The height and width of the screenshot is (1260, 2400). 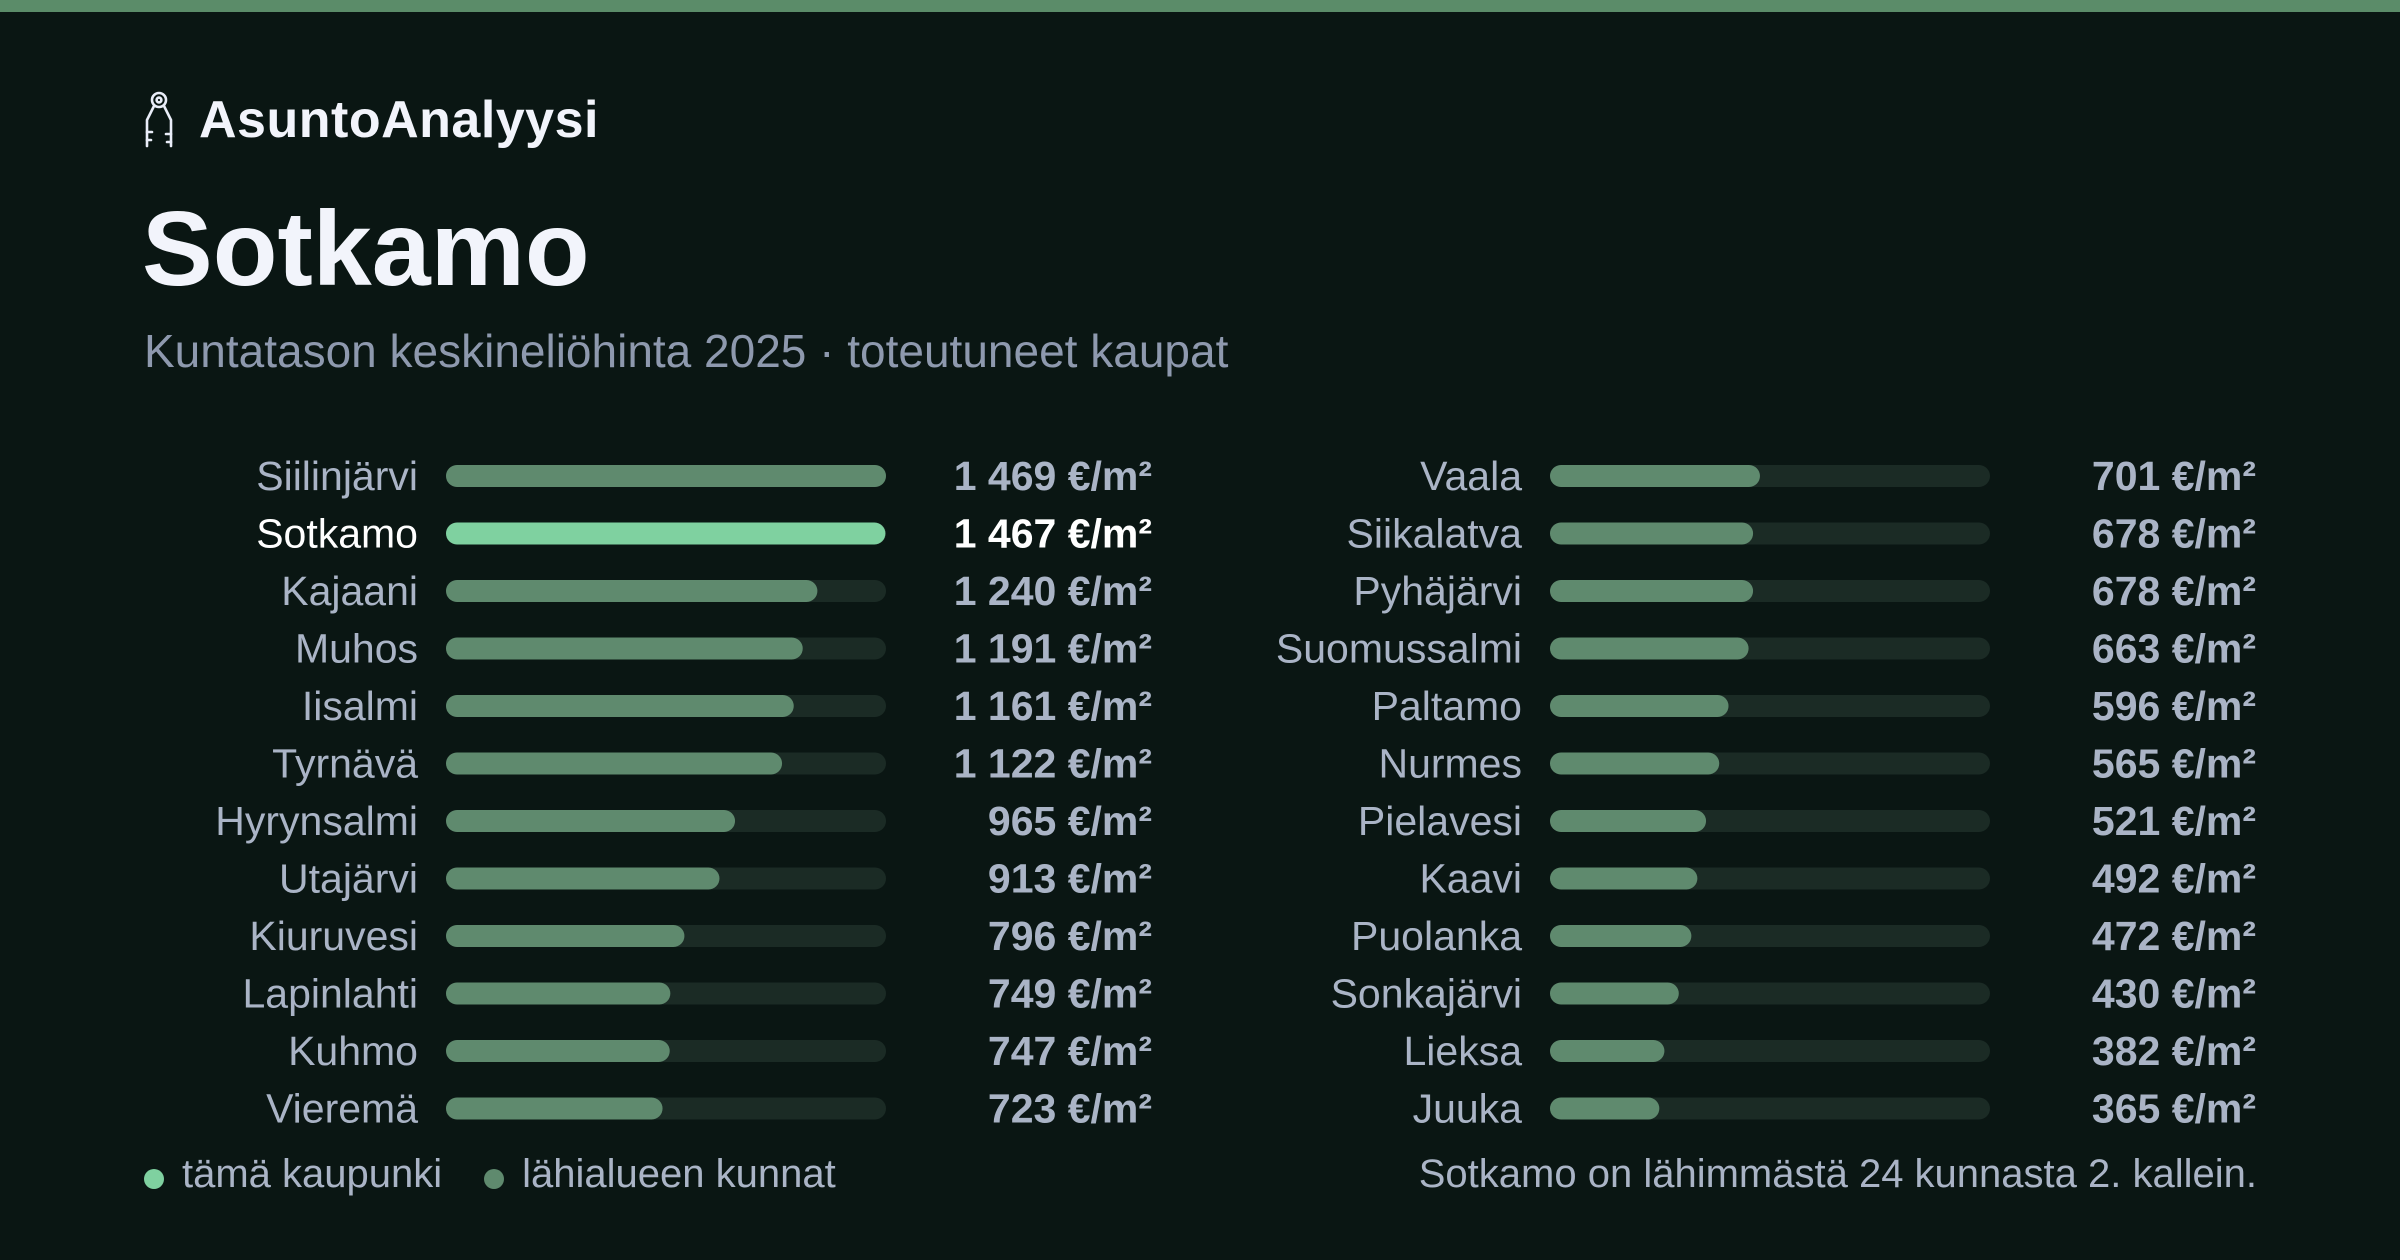 What do you see at coordinates (2174, 476) in the screenshot?
I see `bar-value-label: 701 €/m²` at bounding box center [2174, 476].